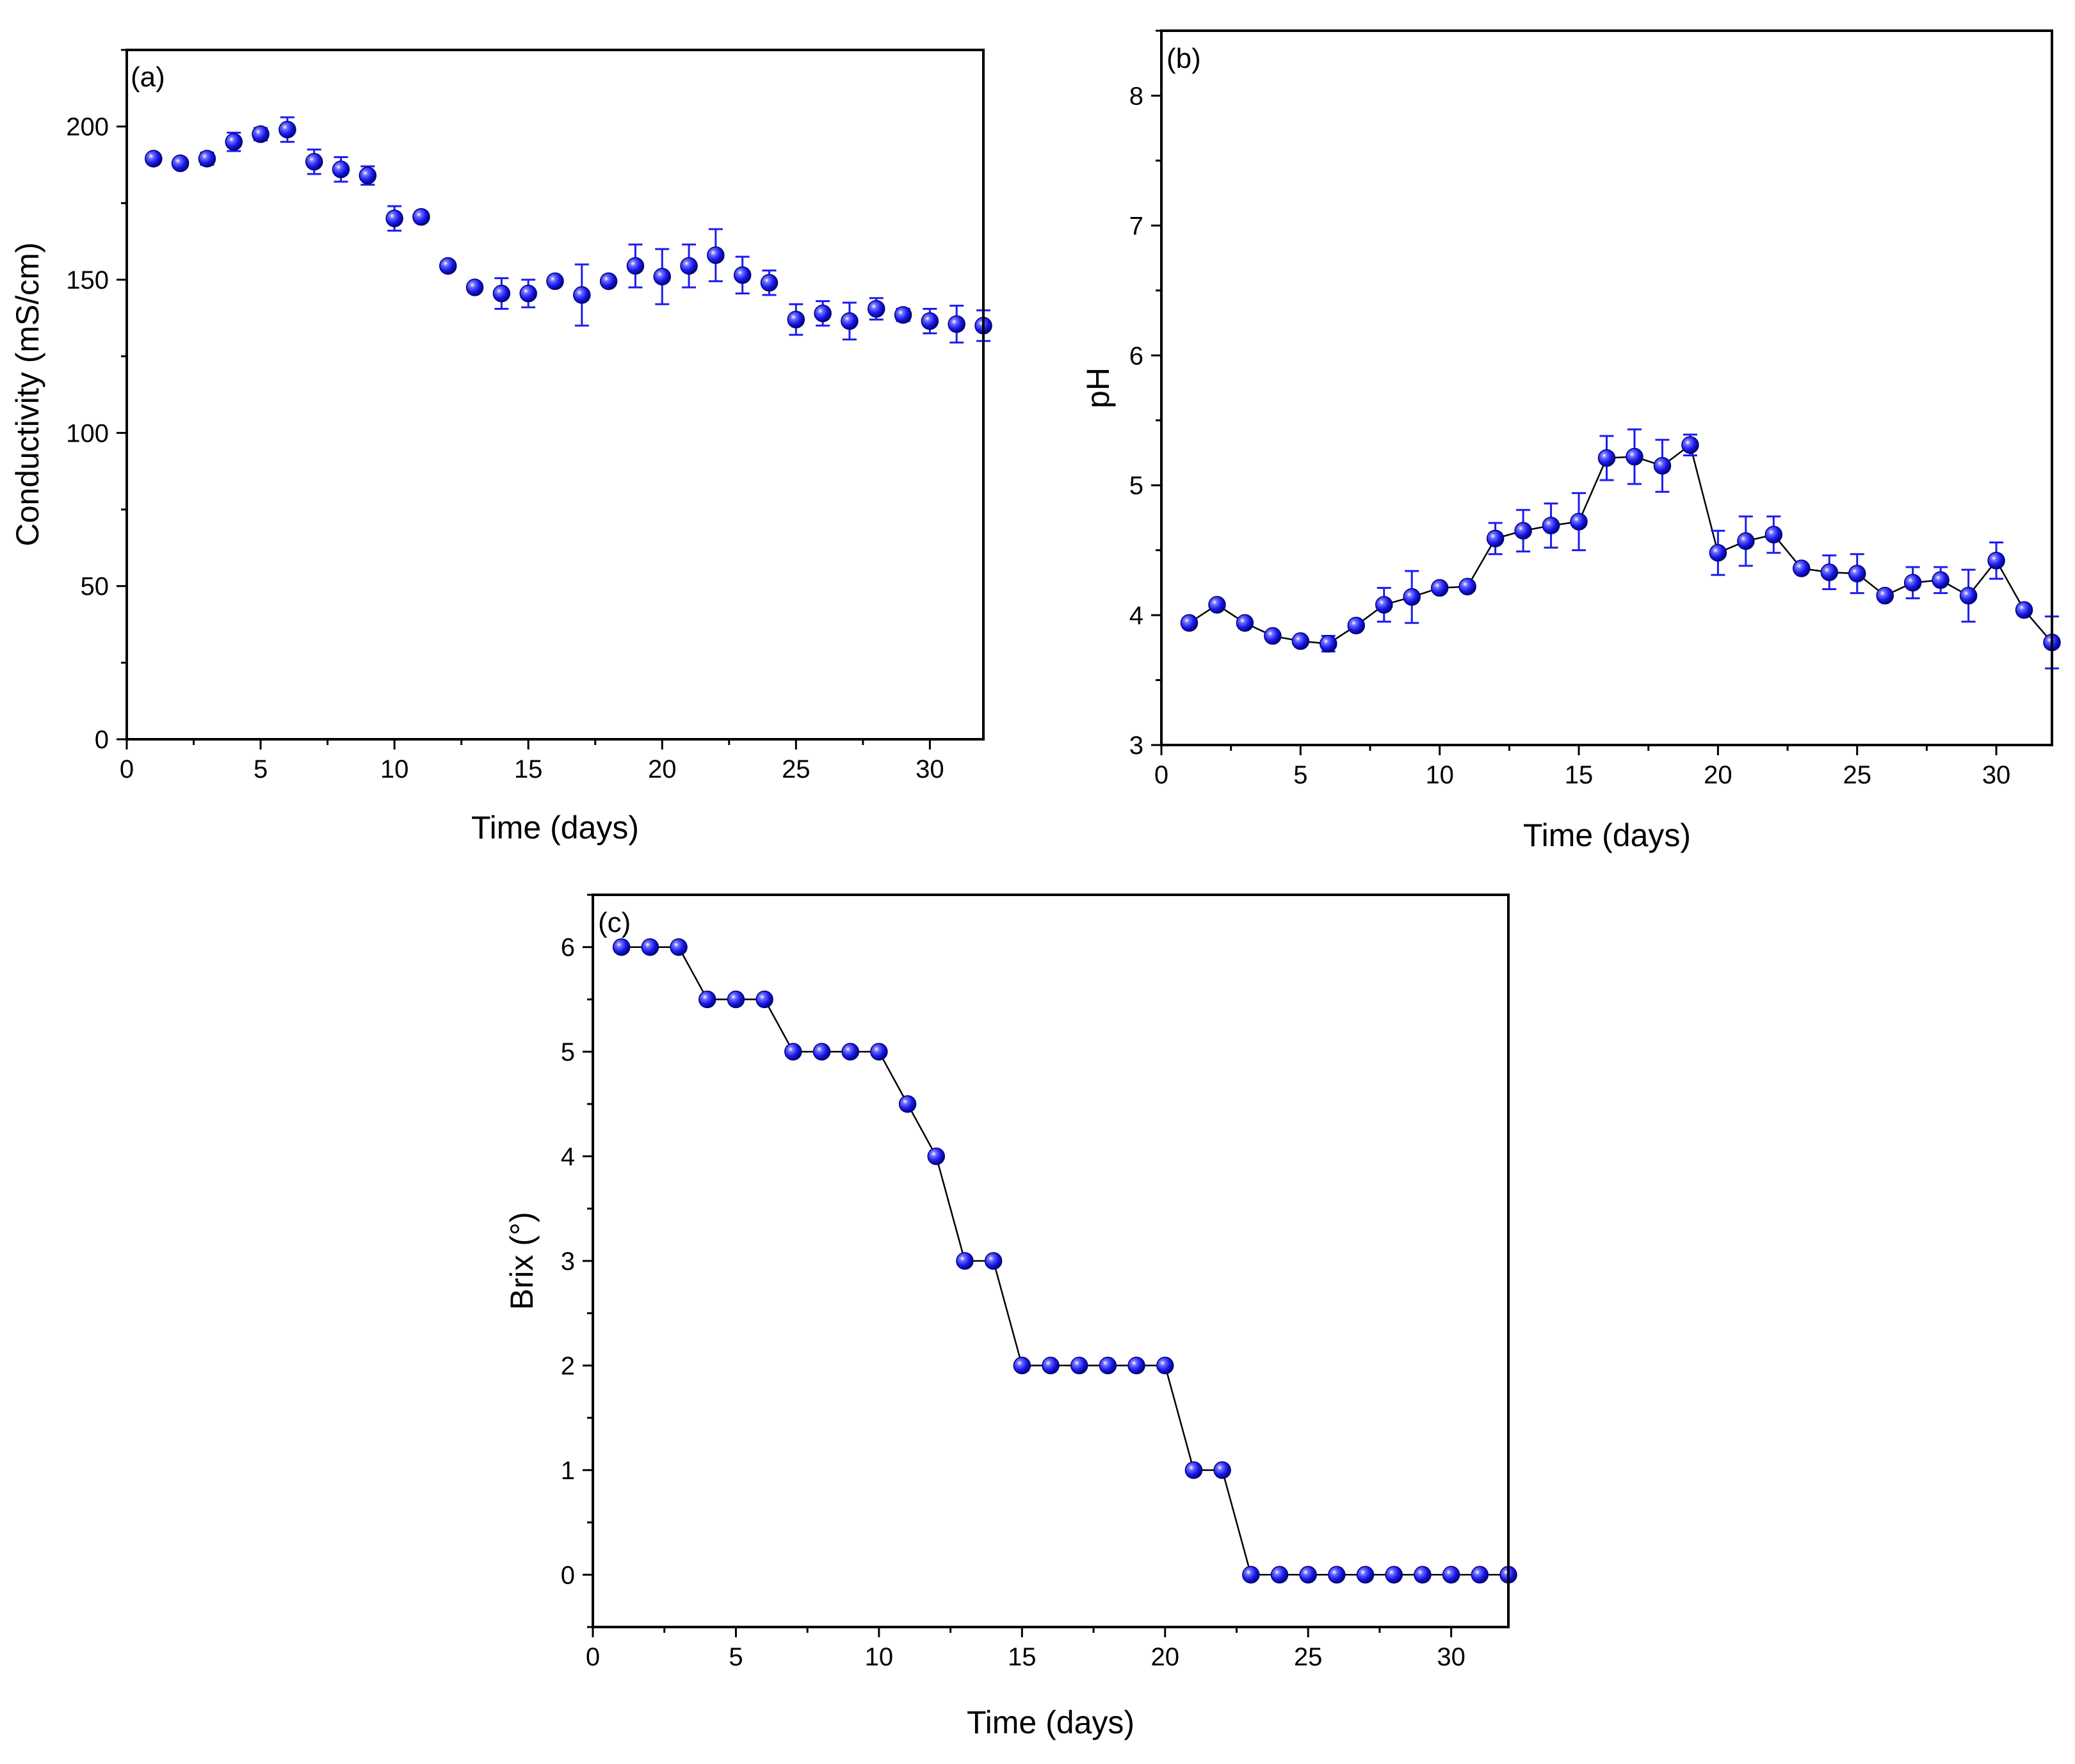 The height and width of the screenshot is (1764, 2075). Describe the element at coordinates (568, 230) in the screenshot. I see `panel-a-marks` at that location.